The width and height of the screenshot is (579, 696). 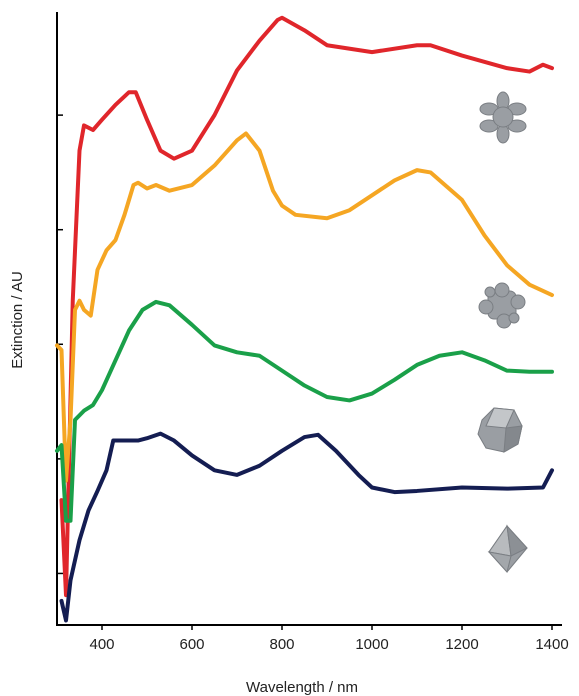 I want to click on x-tick-label: 800, so click(x=281, y=644).